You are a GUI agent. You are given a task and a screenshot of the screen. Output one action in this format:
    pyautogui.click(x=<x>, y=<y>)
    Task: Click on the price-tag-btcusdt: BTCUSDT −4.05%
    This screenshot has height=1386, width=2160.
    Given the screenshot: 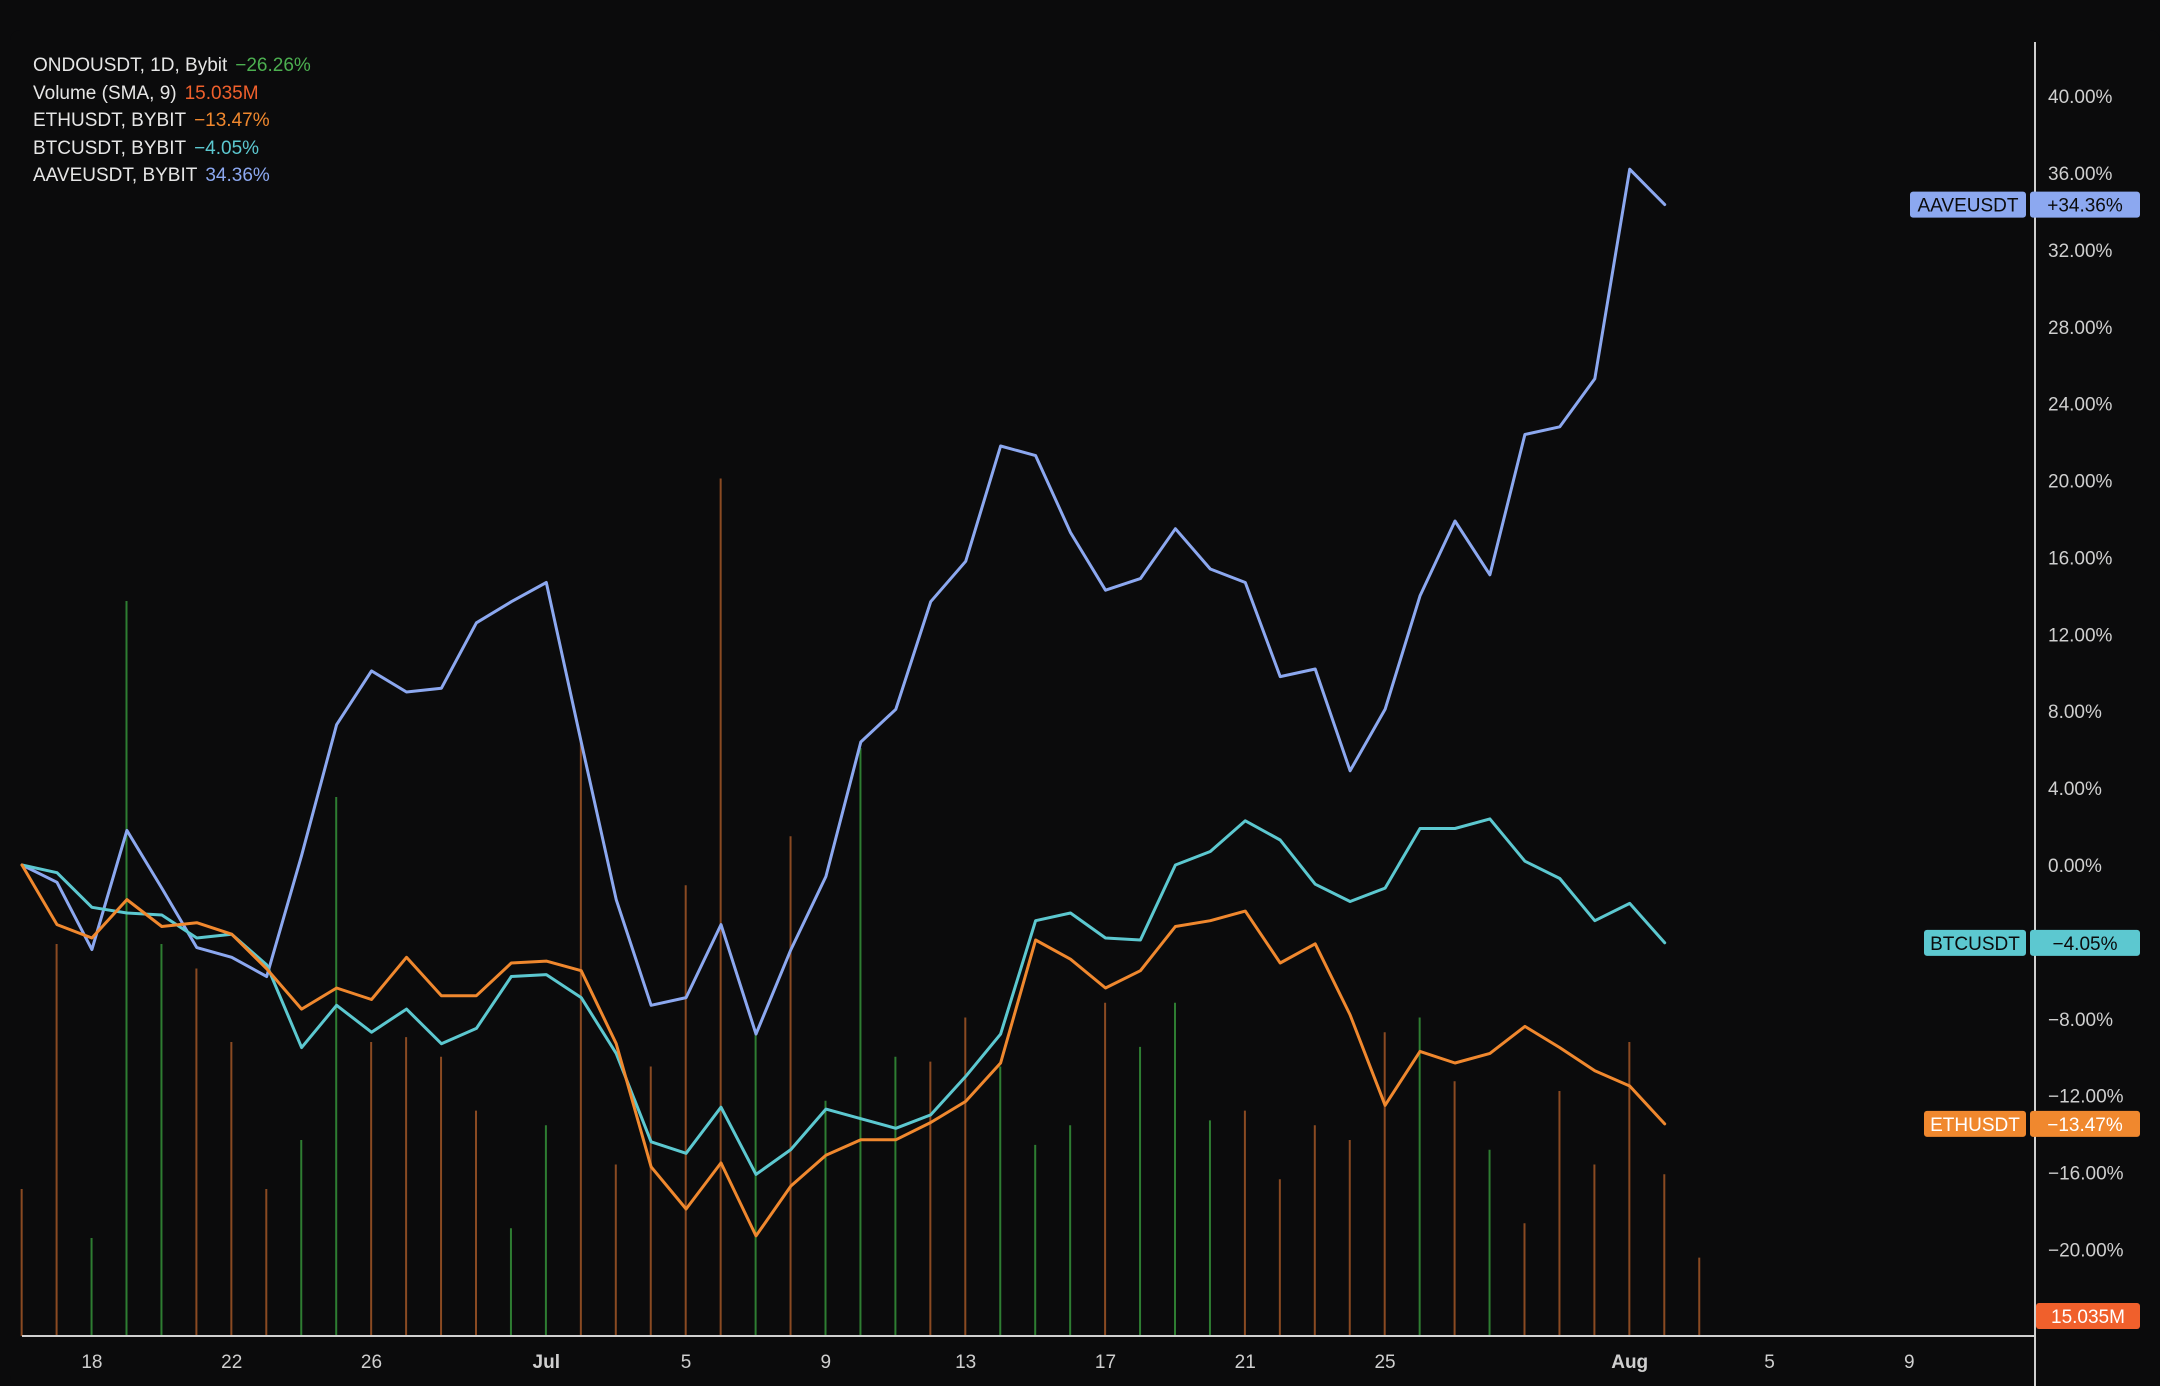 What is the action you would take?
    pyautogui.click(x=2032, y=942)
    